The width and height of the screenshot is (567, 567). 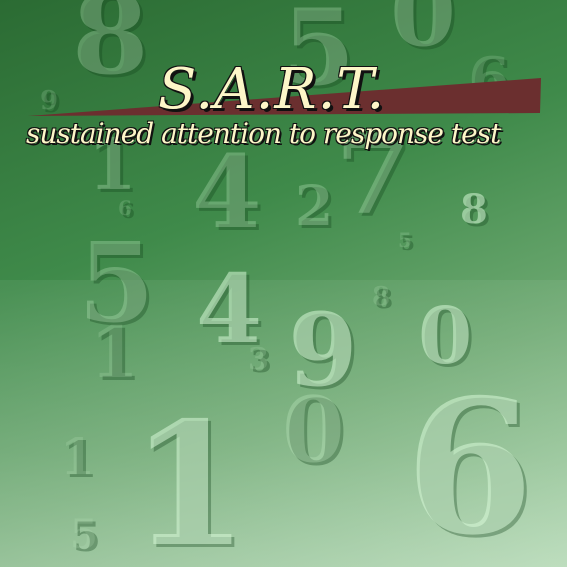 I want to click on background-digit: 2, so click(x=314, y=205).